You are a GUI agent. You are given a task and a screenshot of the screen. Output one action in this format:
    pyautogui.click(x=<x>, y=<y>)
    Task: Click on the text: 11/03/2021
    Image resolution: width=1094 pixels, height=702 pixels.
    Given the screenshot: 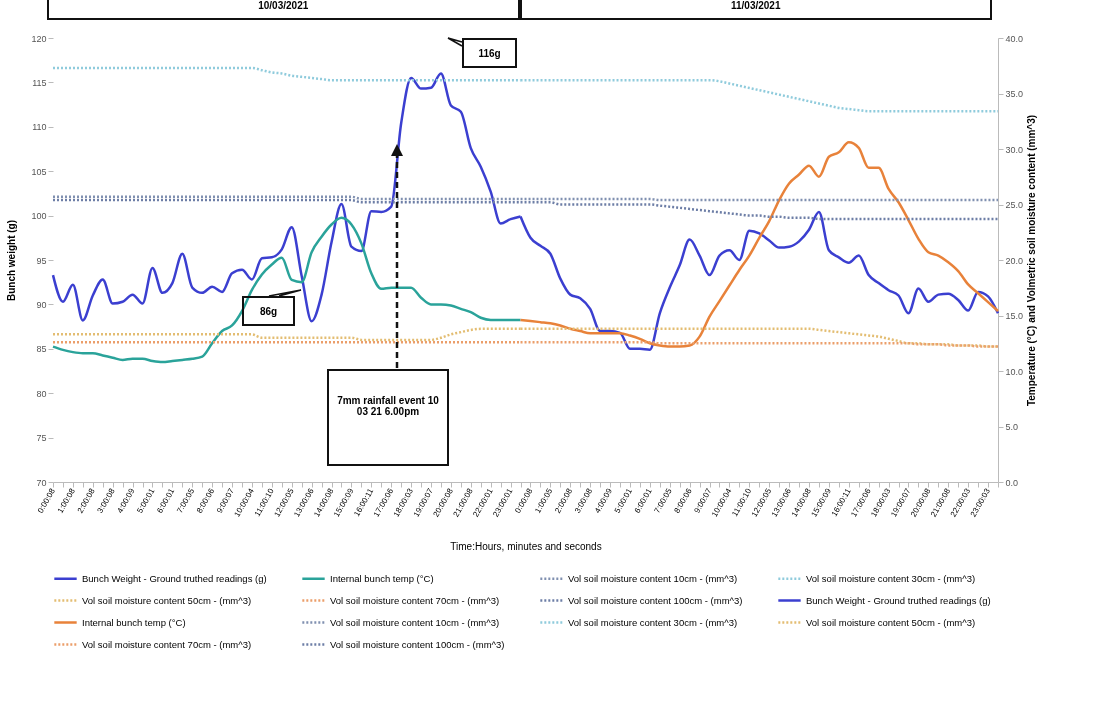 What is the action you would take?
    pyautogui.click(x=755, y=10)
    